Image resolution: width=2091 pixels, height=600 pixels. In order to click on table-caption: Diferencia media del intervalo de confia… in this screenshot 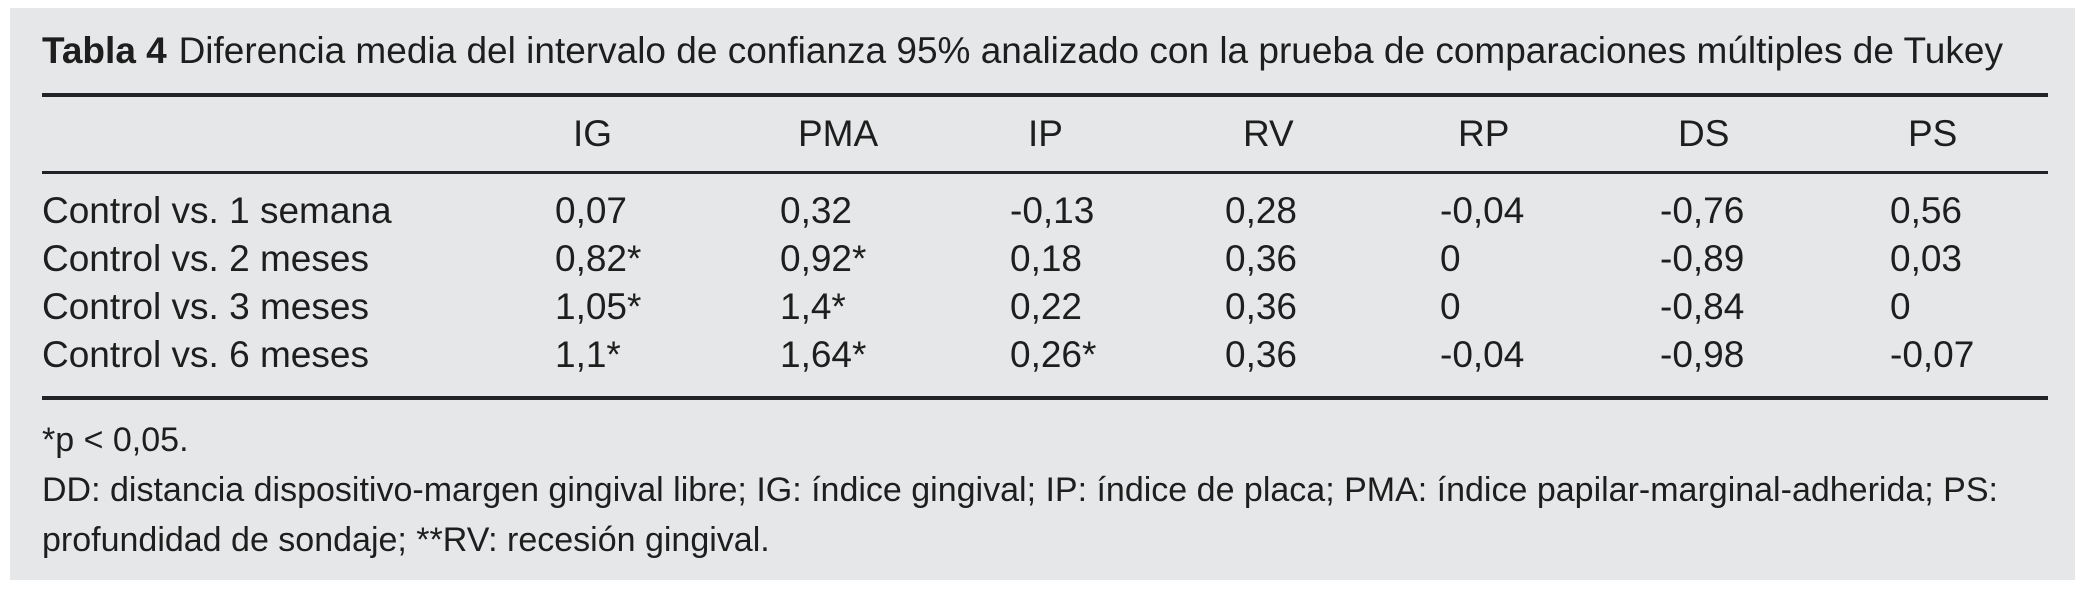, I will do `click(1090, 50)`.